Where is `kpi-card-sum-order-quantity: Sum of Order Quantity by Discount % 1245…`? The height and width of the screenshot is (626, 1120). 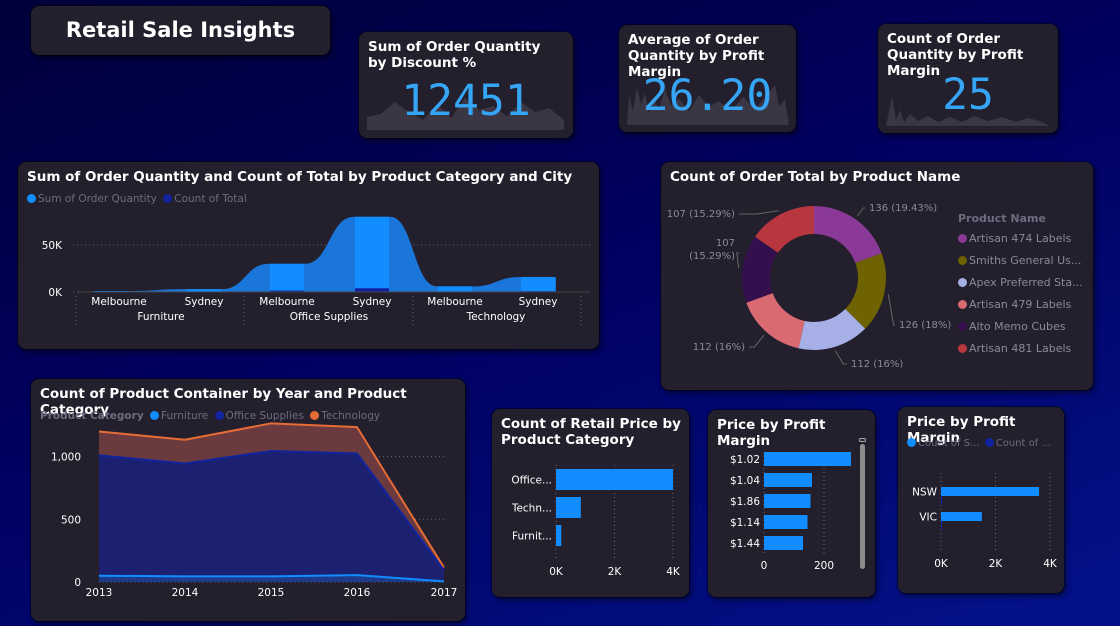
kpi-card-sum-order-quantity: Sum of Order Quantity by Discount % 1245… is located at coordinates (466, 85).